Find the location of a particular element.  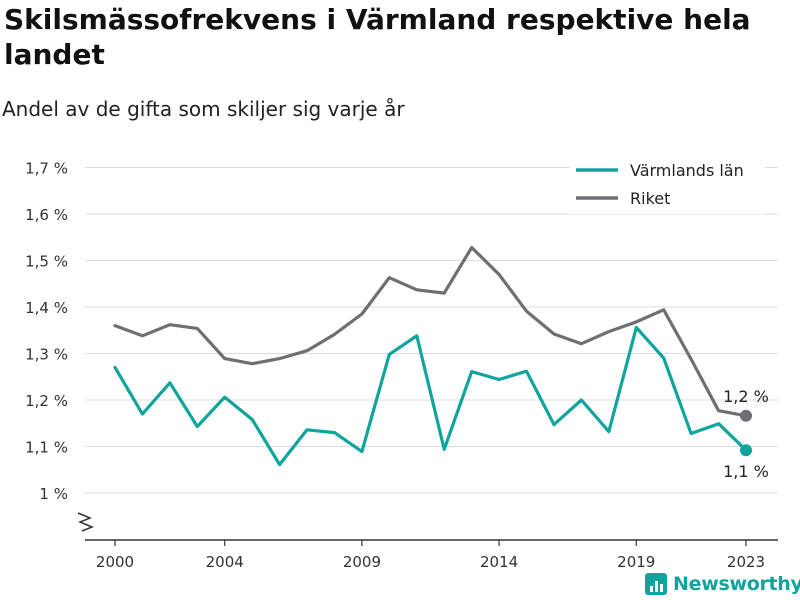

x-tick-label: 2014 is located at coordinates (499, 562).